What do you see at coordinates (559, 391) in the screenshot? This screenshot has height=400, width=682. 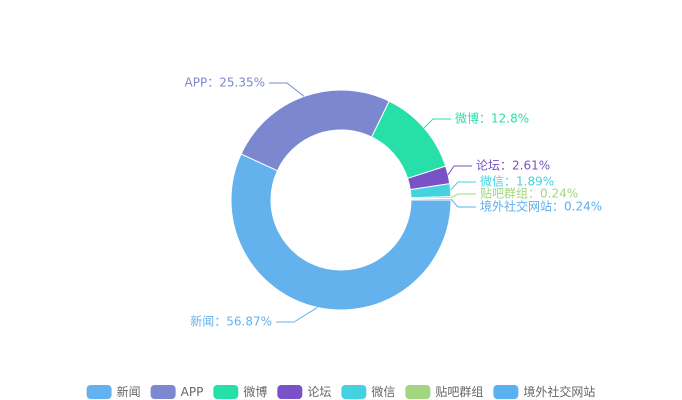 I see `legend-label: 境外社交网站` at bounding box center [559, 391].